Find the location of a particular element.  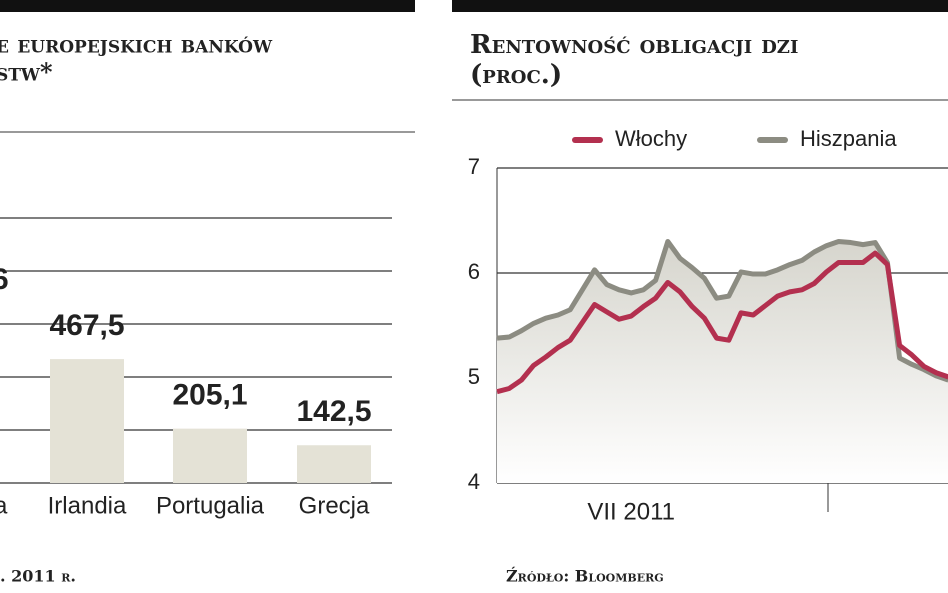

chart-subtitle: (proc.) is located at coordinates (516, 75).